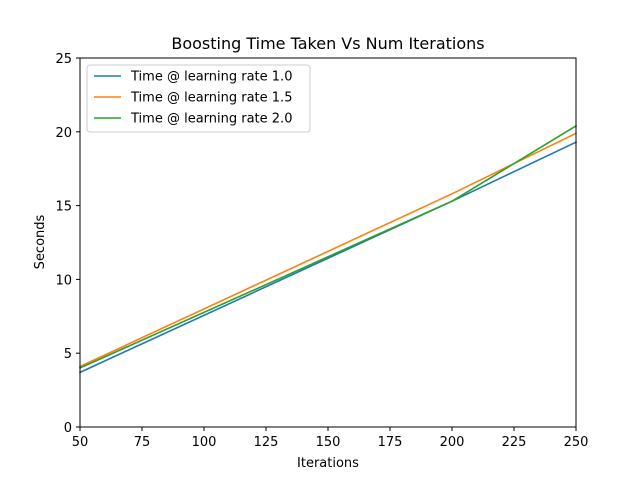 The width and height of the screenshot is (640, 484). What do you see at coordinates (211, 98) in the screenshot?
I see `legend-label: Time @ learning rate 1.5` at bounding box center [211, 98].